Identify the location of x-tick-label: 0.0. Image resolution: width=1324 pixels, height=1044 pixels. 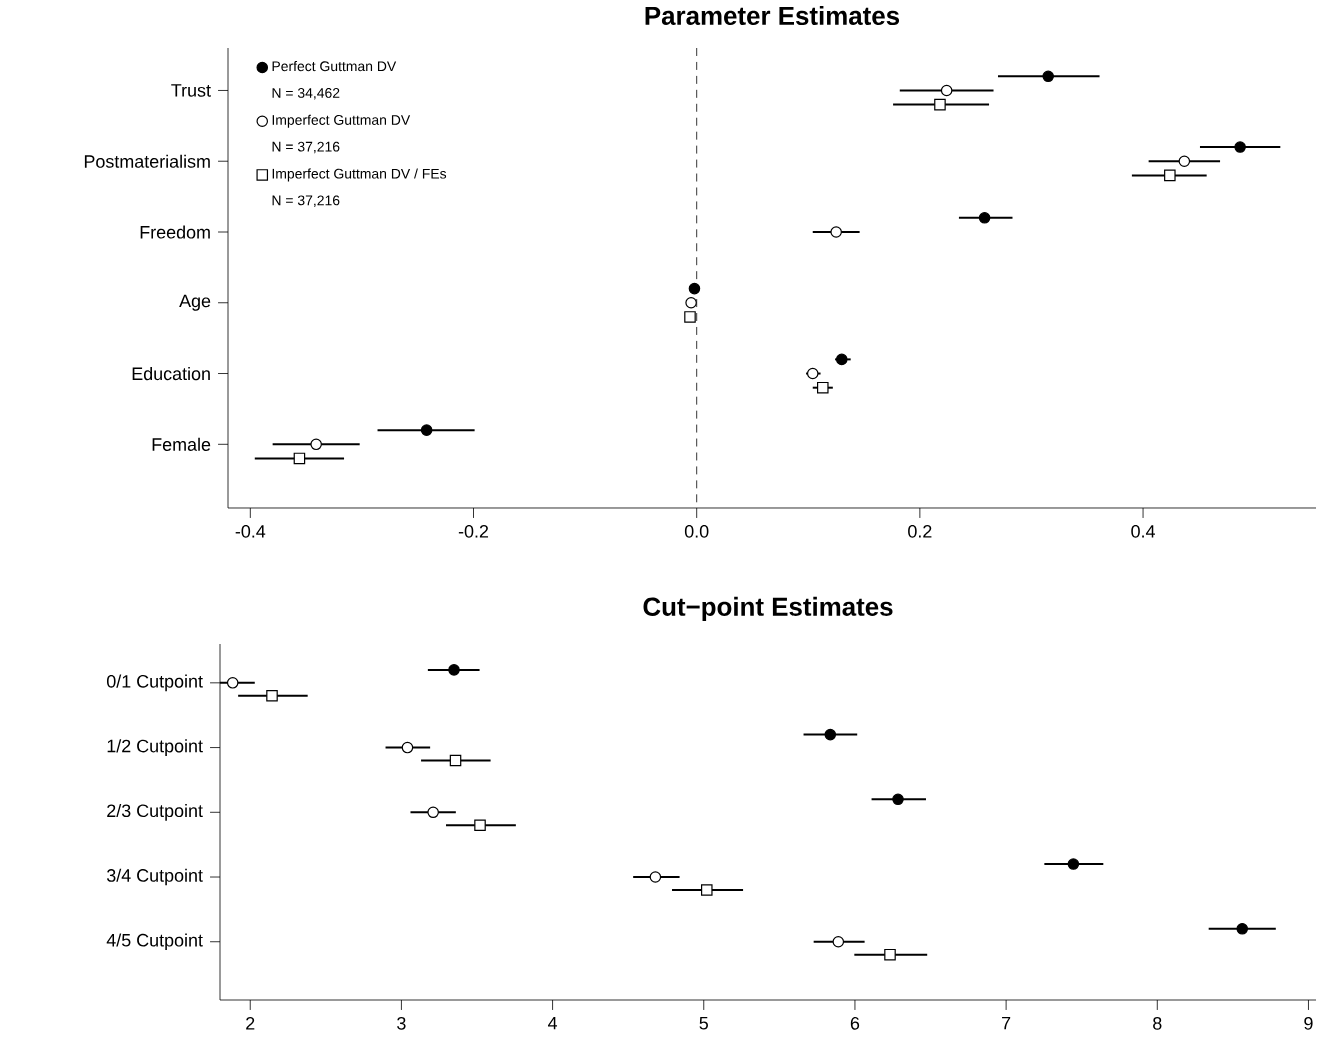
(696, 531).